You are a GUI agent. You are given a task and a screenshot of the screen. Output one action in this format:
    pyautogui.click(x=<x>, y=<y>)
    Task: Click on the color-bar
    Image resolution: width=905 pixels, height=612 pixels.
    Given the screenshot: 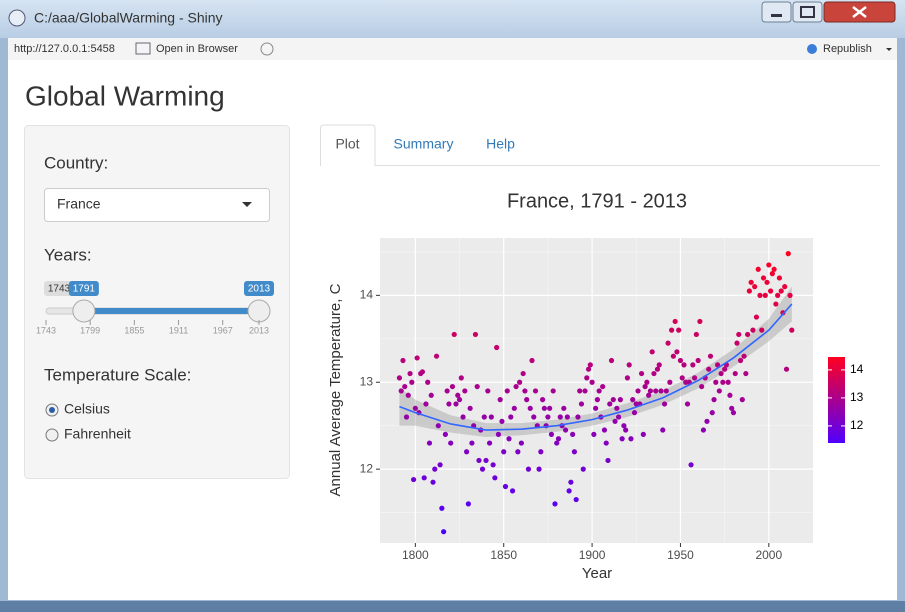 What is the action you would take?
    pyautogui.click(x=836, y=400)
    